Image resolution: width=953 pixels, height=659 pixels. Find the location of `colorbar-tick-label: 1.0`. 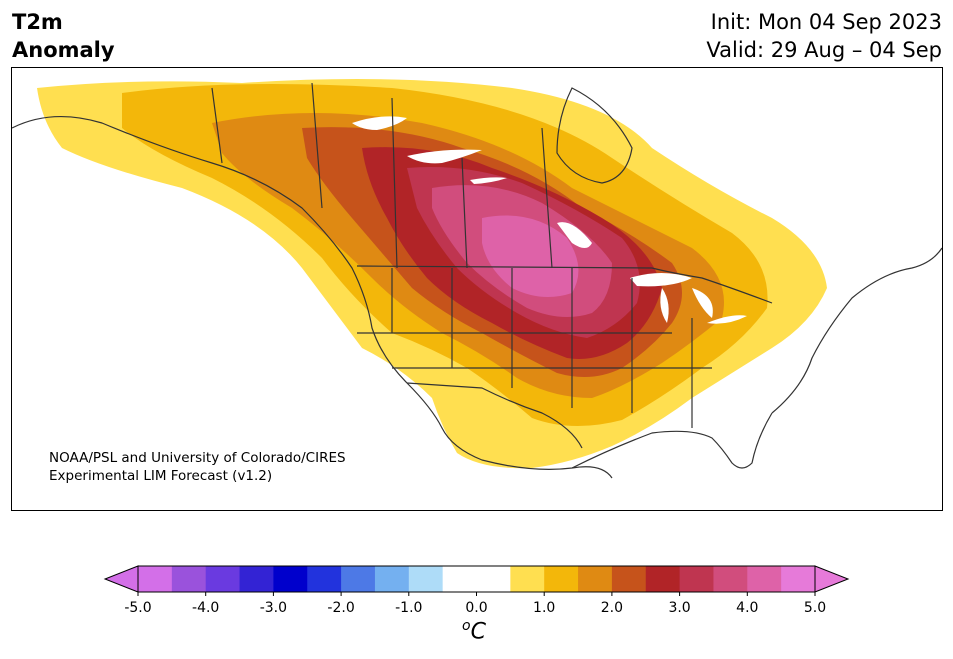

colorbar-tick-label: 1.0 is located at coordinates (544, 608).